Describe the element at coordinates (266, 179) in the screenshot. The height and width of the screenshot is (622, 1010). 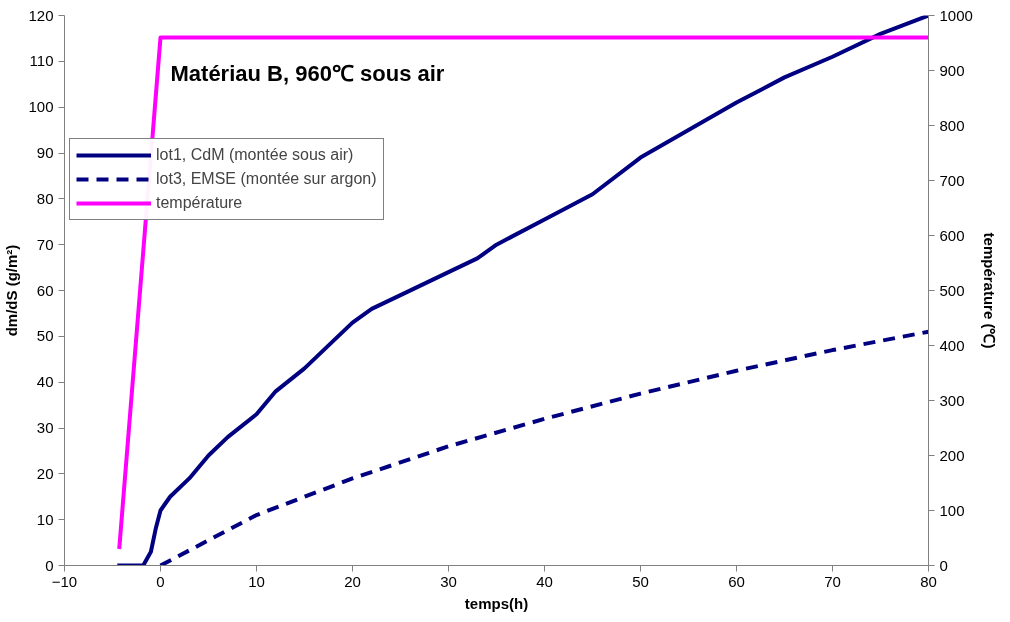
I see `legend-label: lot3, EMSE (montée sur argon)` at that location.